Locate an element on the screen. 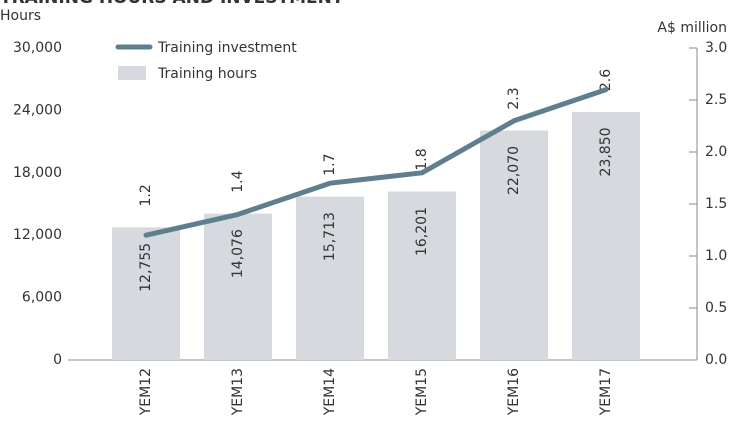  y-tick-label: 0 is located at coordinates (57, 360).